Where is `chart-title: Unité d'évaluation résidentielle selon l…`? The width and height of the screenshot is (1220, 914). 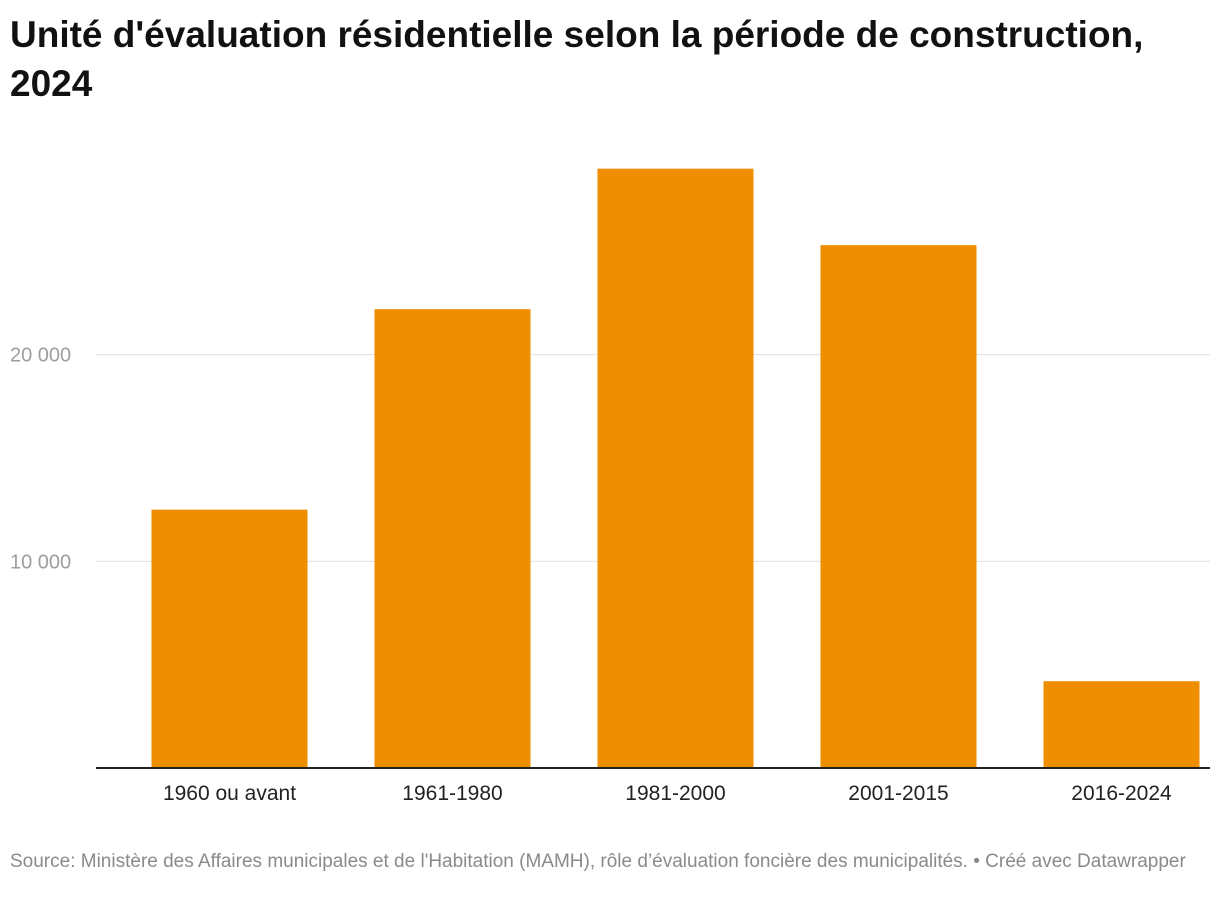
chart-title: Unité d'évaluation résidentielle selon l… is located at coordinates (577, 59).